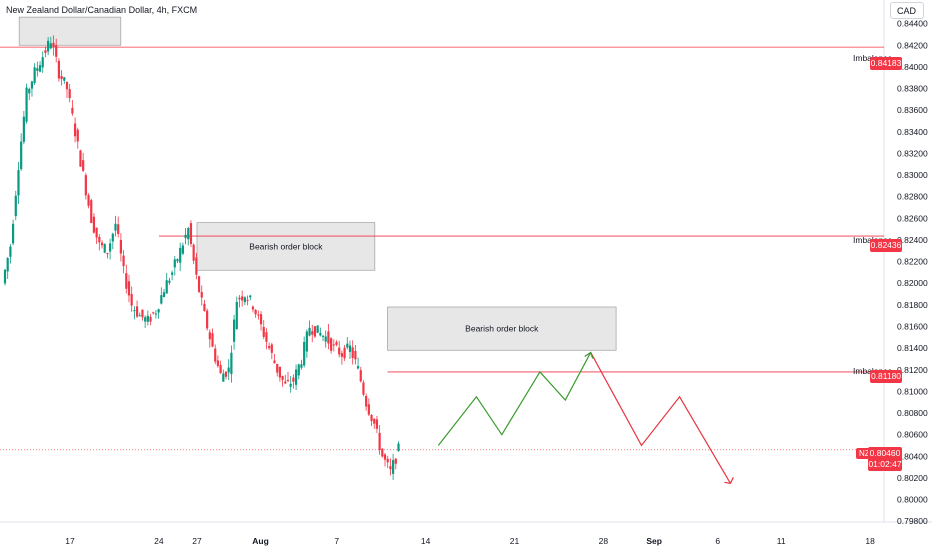 This screenshot has width=932, height=550. What do you see at coordinates (912, 413) in the screenshot?
I see `y-tick-label: 0.80800` at bounding box center [912, 413].